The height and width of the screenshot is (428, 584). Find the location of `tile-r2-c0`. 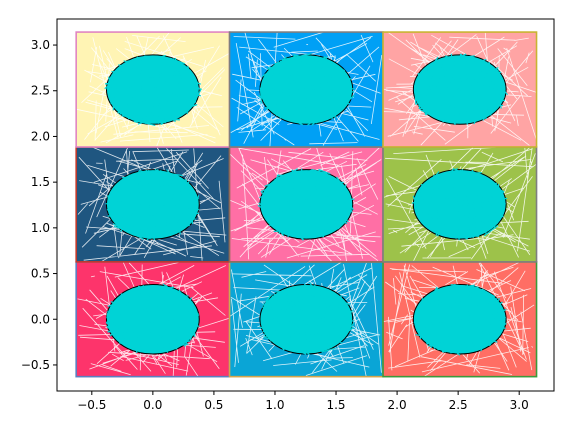

tile-r2-c0 is located at coordinates (153, 89).